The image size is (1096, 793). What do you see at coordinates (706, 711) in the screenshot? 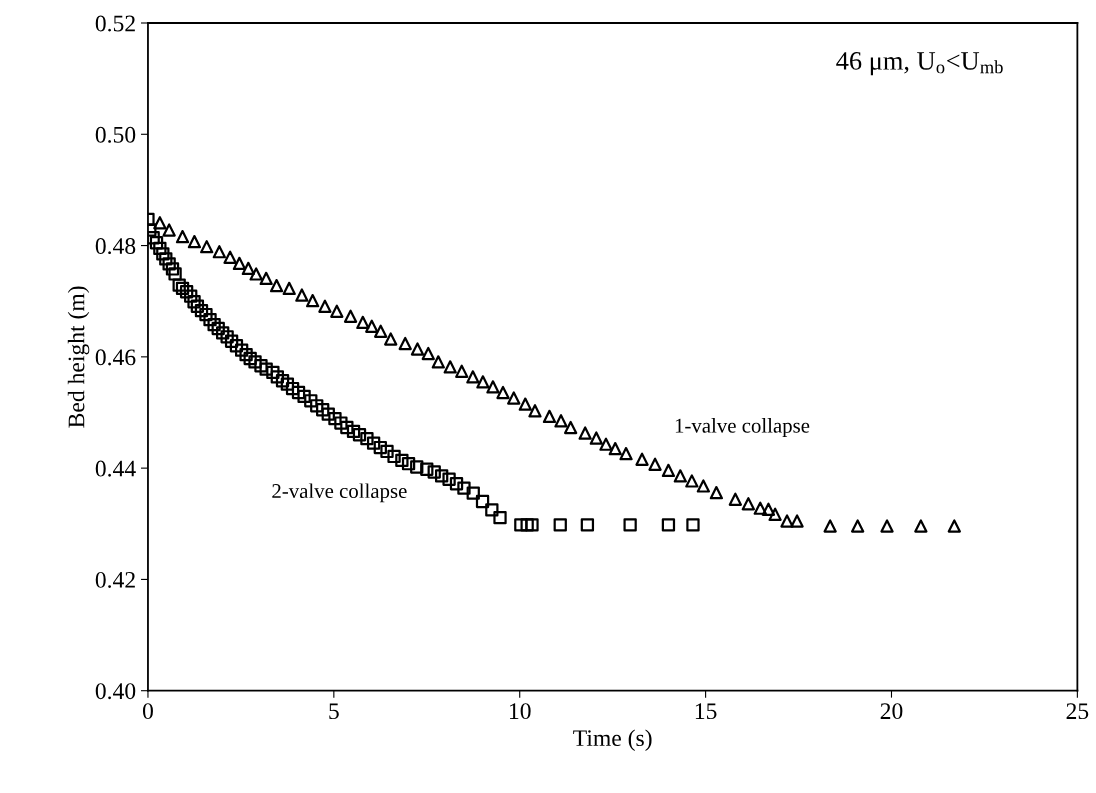
I see `x-tick-label: 15` at bounding box center [706, 711].